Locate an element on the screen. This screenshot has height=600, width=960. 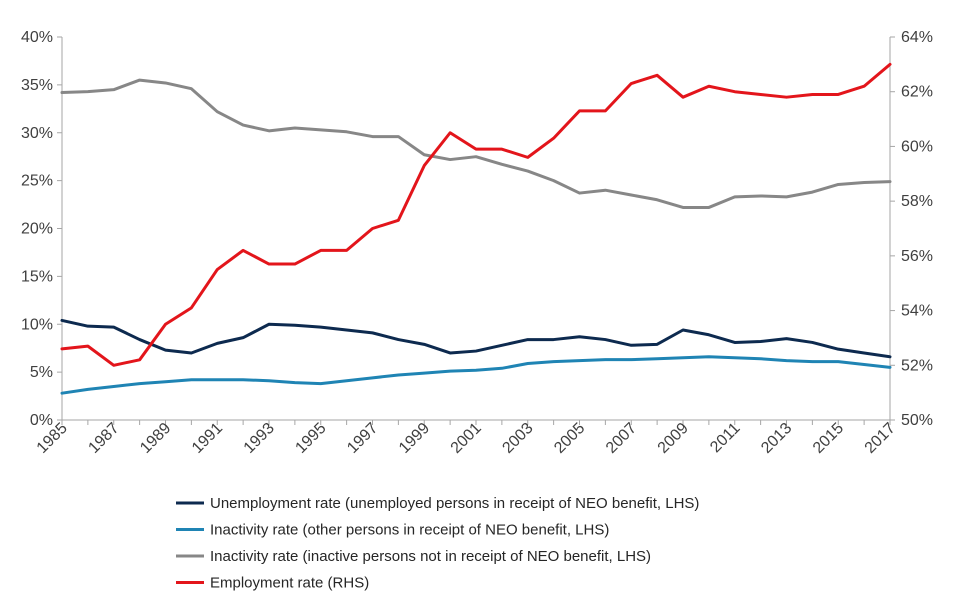
x-tick-label: 1991 is located at coordinates (207, 438).